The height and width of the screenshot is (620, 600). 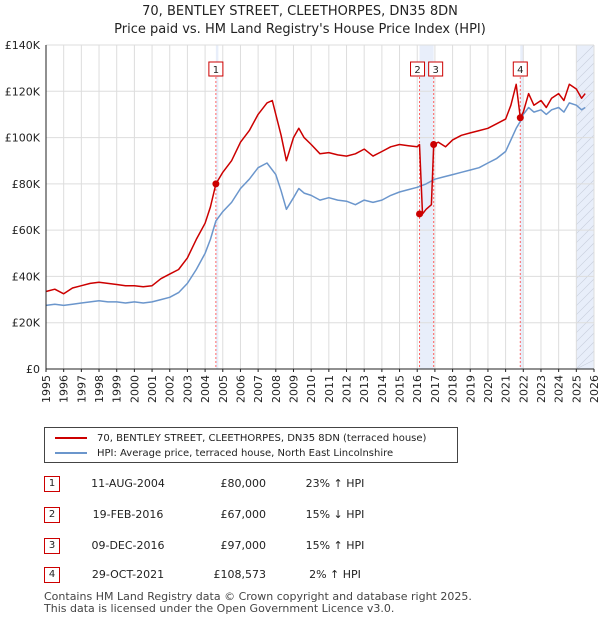 I want to click on transaction-date: 11-AUG-2004, so click(x=128, y=483).